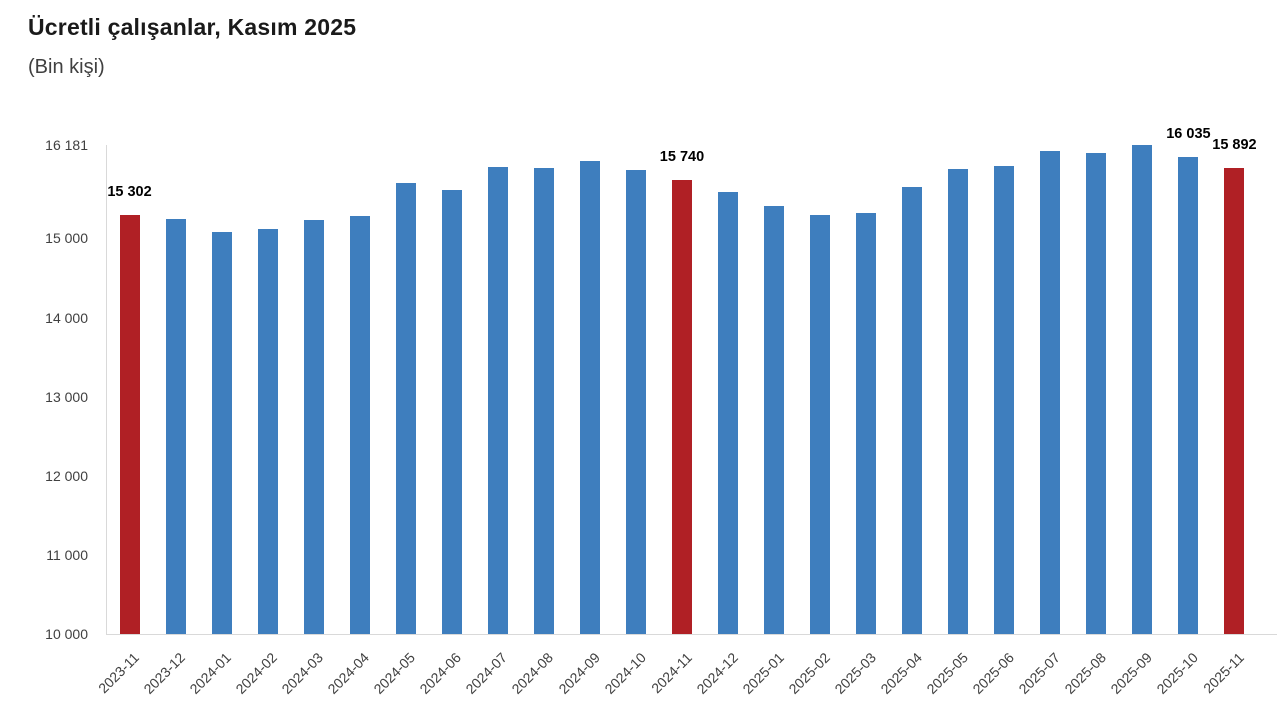 The height and width of the screenshot is (720, 1280). What do you see at coordinates (855, 673) in the screenshot?
I see `x-tick-label: 2025-03` at bounding box center [855, 673].